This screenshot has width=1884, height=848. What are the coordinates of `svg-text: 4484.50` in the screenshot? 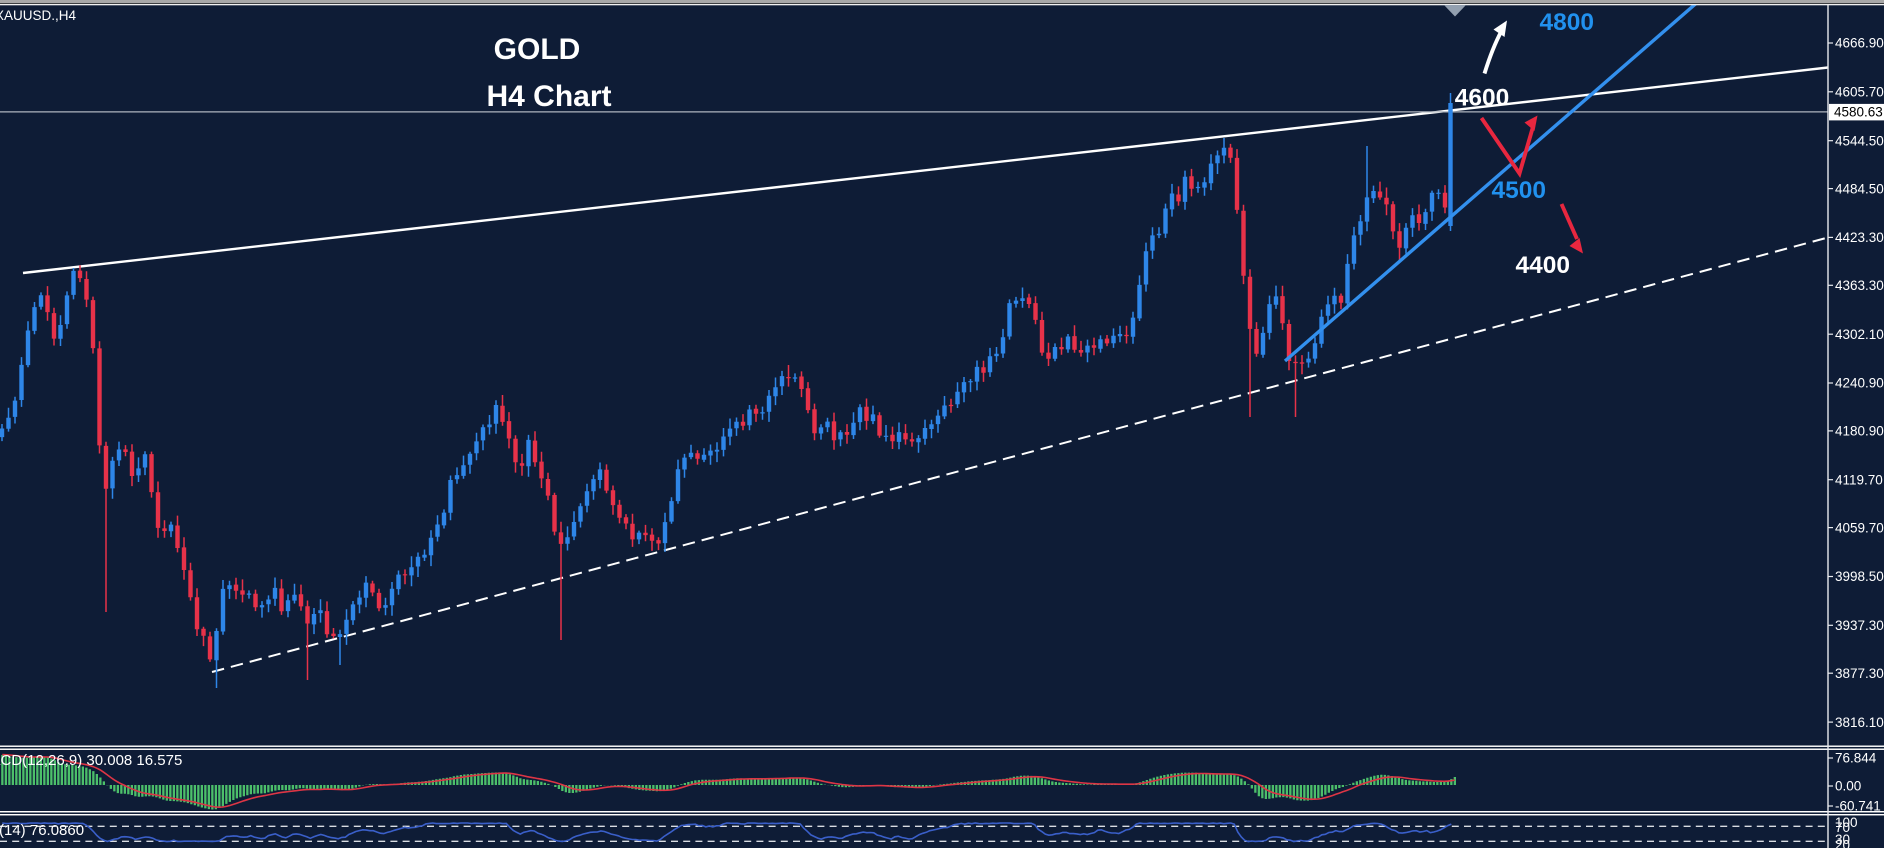 It's located at (1859, 188).